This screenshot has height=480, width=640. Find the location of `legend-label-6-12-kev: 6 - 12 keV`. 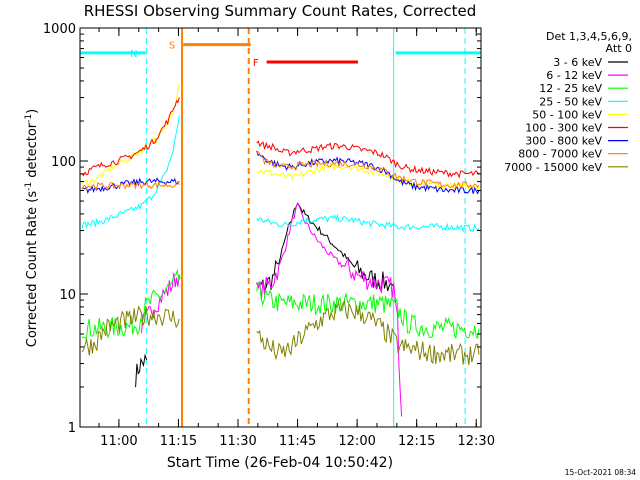

legend-label-6-12-kev: 6 - 12 keV is located at coordinates (574, 75).